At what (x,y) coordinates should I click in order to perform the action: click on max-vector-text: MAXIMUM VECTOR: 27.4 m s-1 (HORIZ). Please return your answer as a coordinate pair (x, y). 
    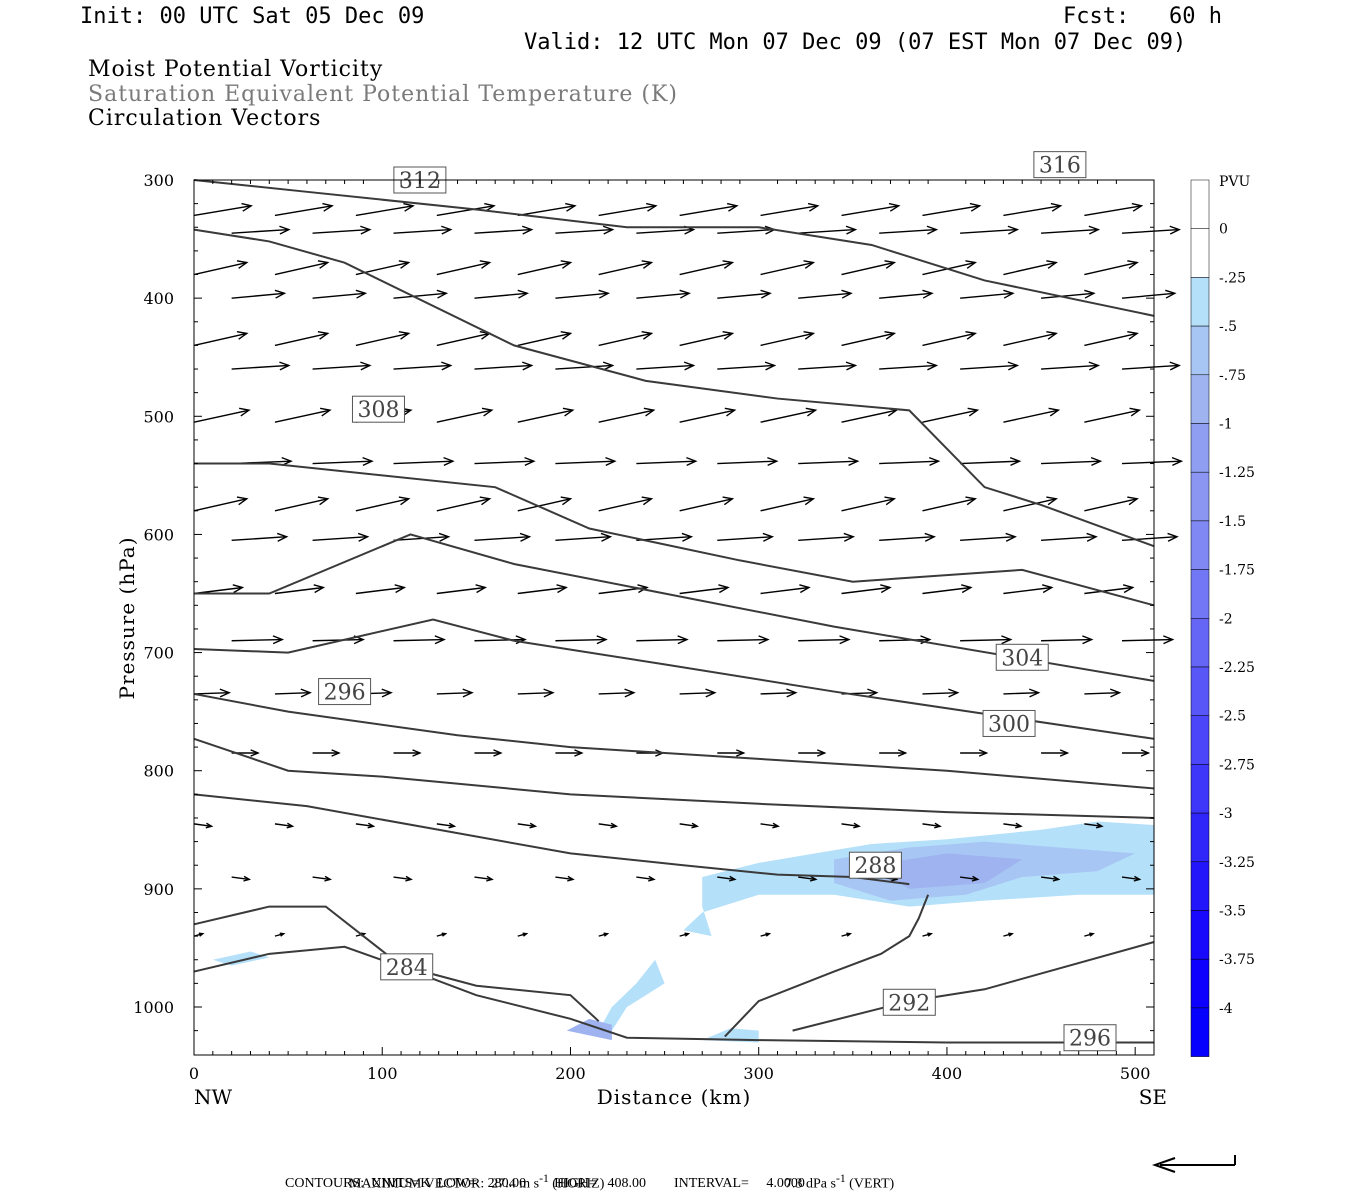
    Looking at the image, I should click on (477, 1182).